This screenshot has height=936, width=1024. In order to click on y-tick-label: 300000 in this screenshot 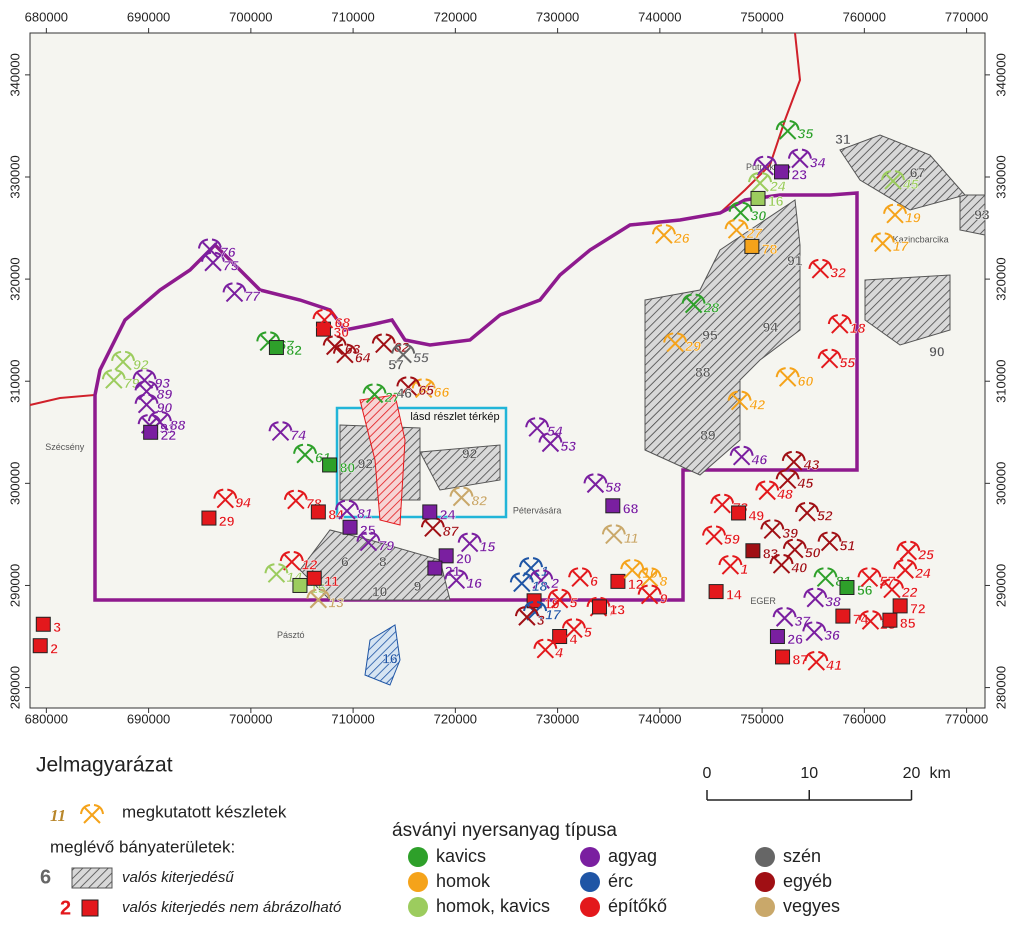, I will do `click(1000, 483)`.